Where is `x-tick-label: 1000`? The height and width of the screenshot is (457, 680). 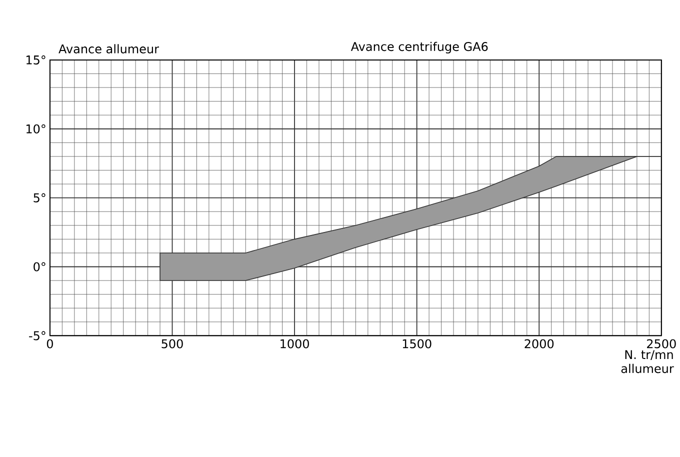 x-tick-label: 1000 is located at coordinates (294, 343).